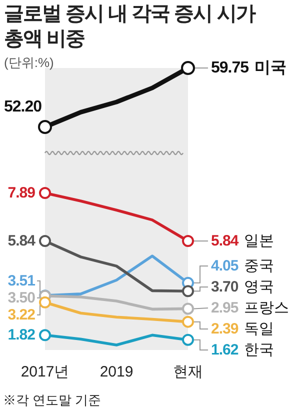  Describe the element at coordinates (23, 107) in the screenshot. I see `data-label: 52.20` at that location.